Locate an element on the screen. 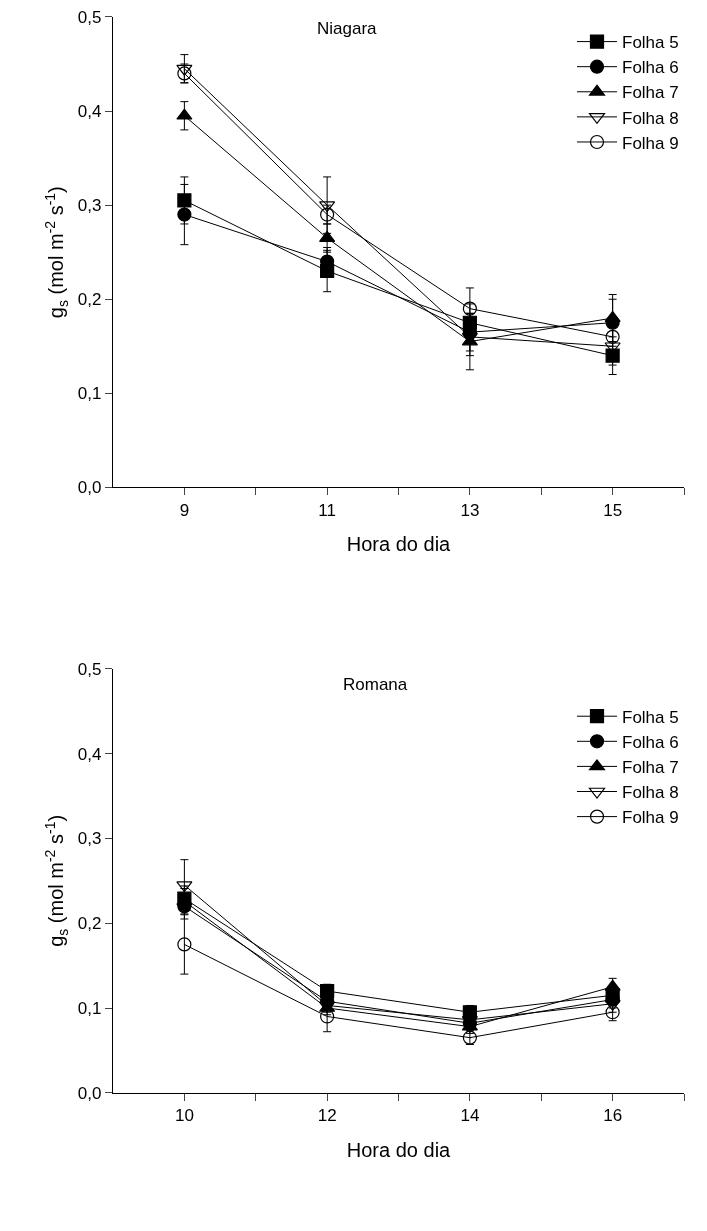  x-tick-label: 12 is located at coordinates (327, 1116).